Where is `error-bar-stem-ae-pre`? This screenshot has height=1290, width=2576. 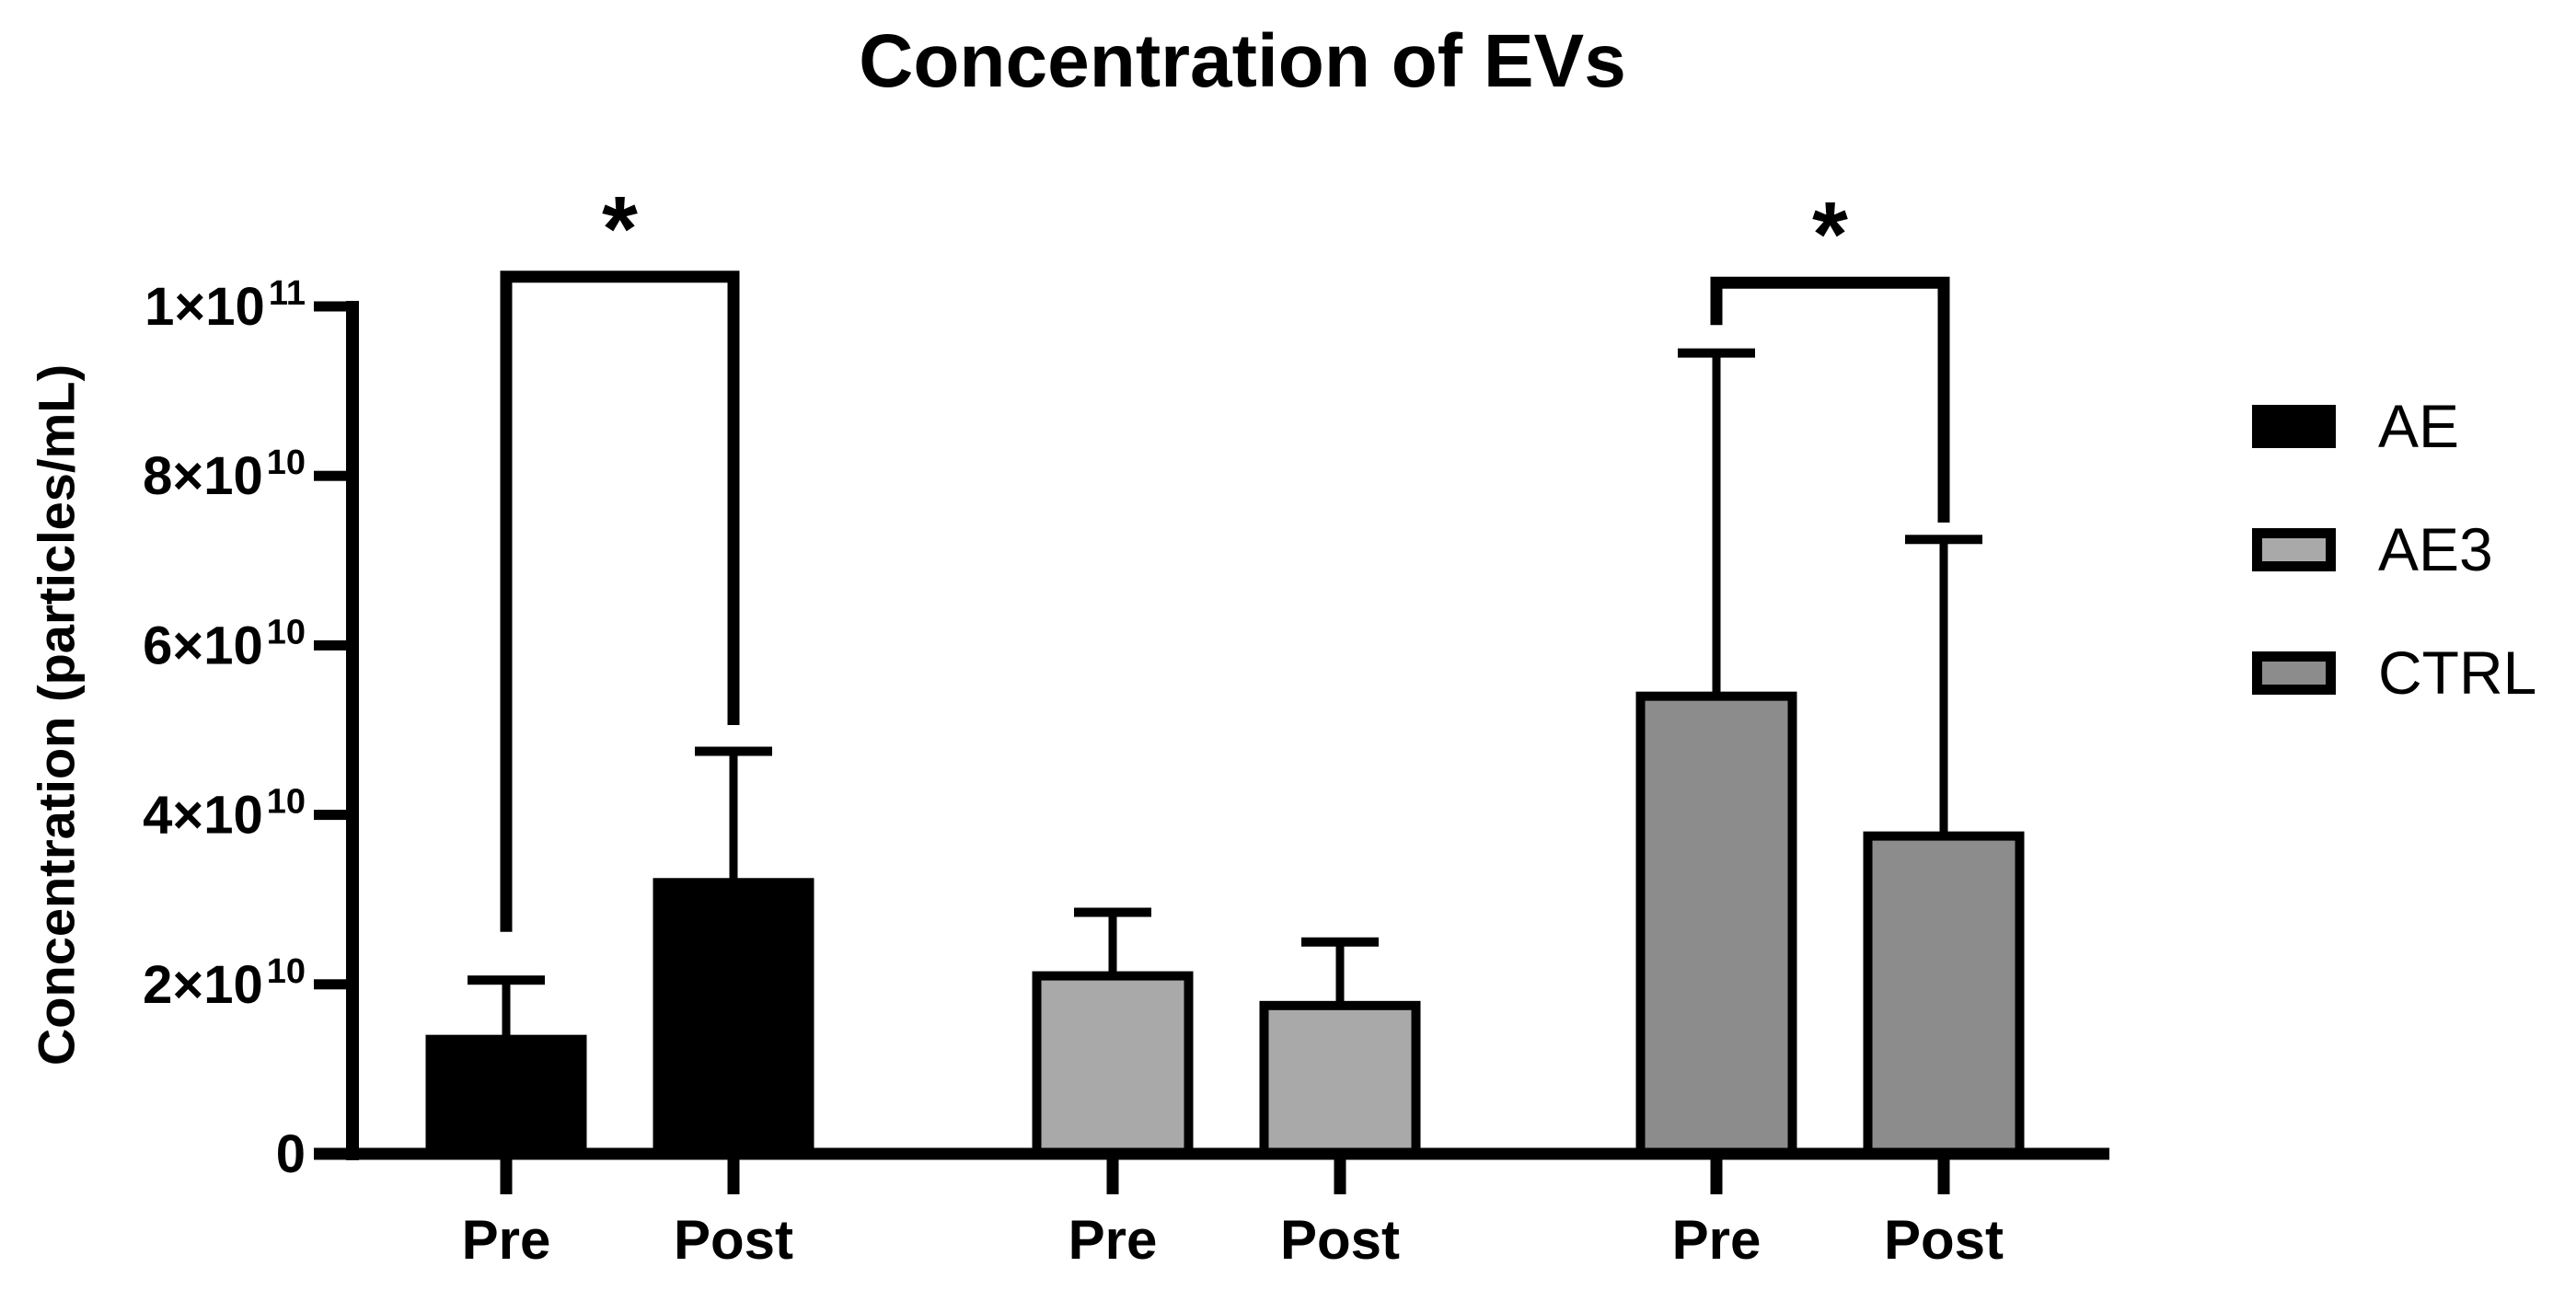
error-bar-stem-ae-pre is located at coordinates (506, 1012).